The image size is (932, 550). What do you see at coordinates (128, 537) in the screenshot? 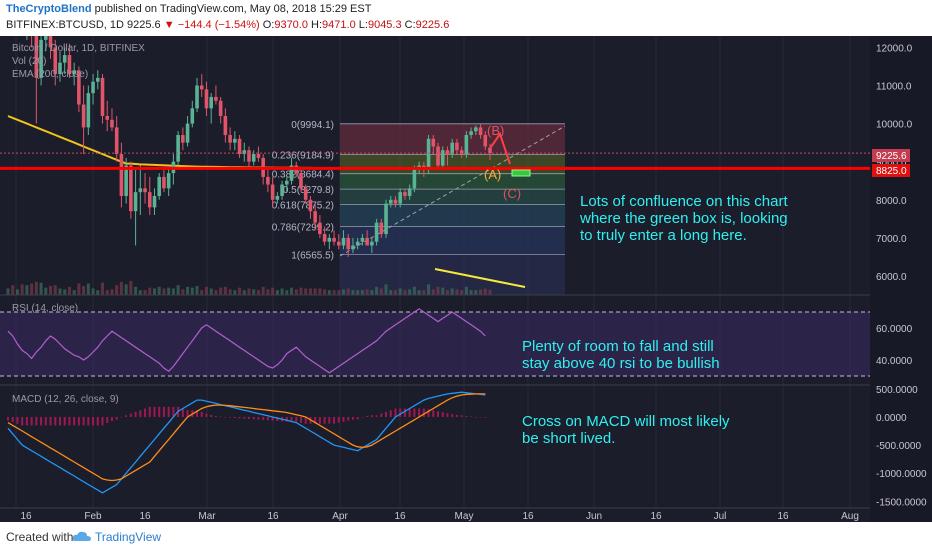
I see `tradingview-link: TradingView` at bounding box center [128, 537].